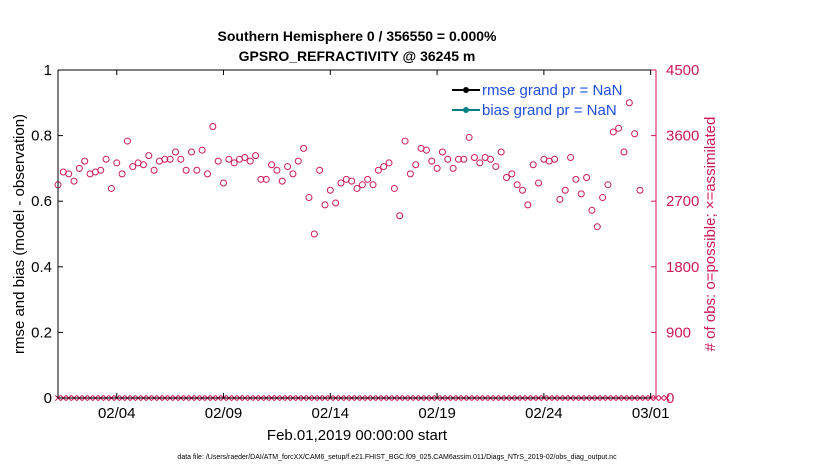  Describe the element at coordinates (357, 56) in the screenshot. I see `chart-subtitle: GPSRO_REFRACTIVITY @ 36245 m` at that location.